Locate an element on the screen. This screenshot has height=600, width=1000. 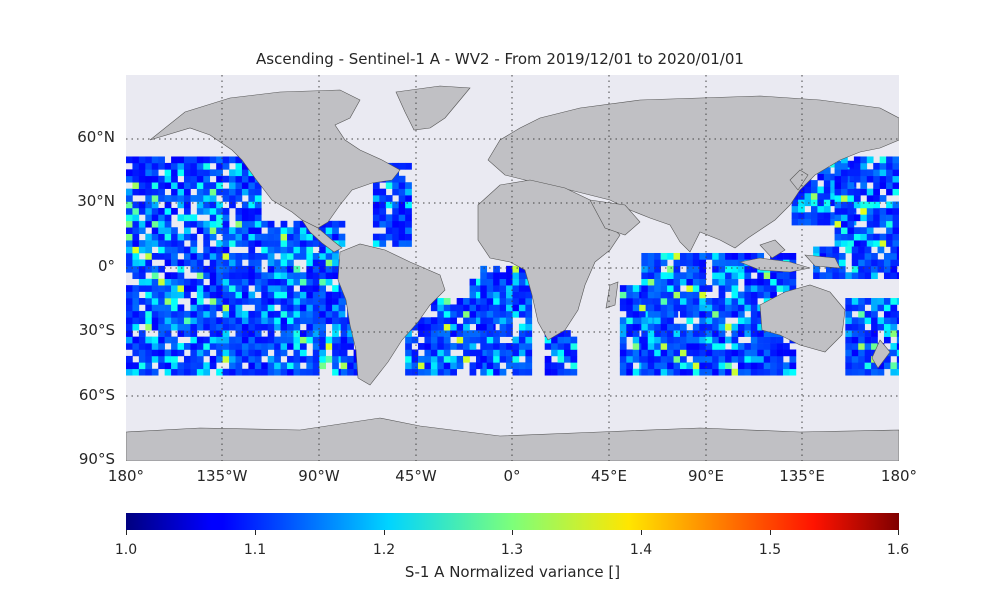
lat-tick-60s: 60°S is located at coordinates (96, 395).